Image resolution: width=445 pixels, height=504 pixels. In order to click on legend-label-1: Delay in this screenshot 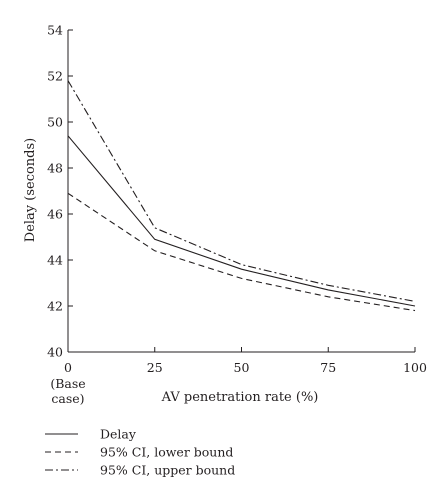, I will do `click(118, 434)`.